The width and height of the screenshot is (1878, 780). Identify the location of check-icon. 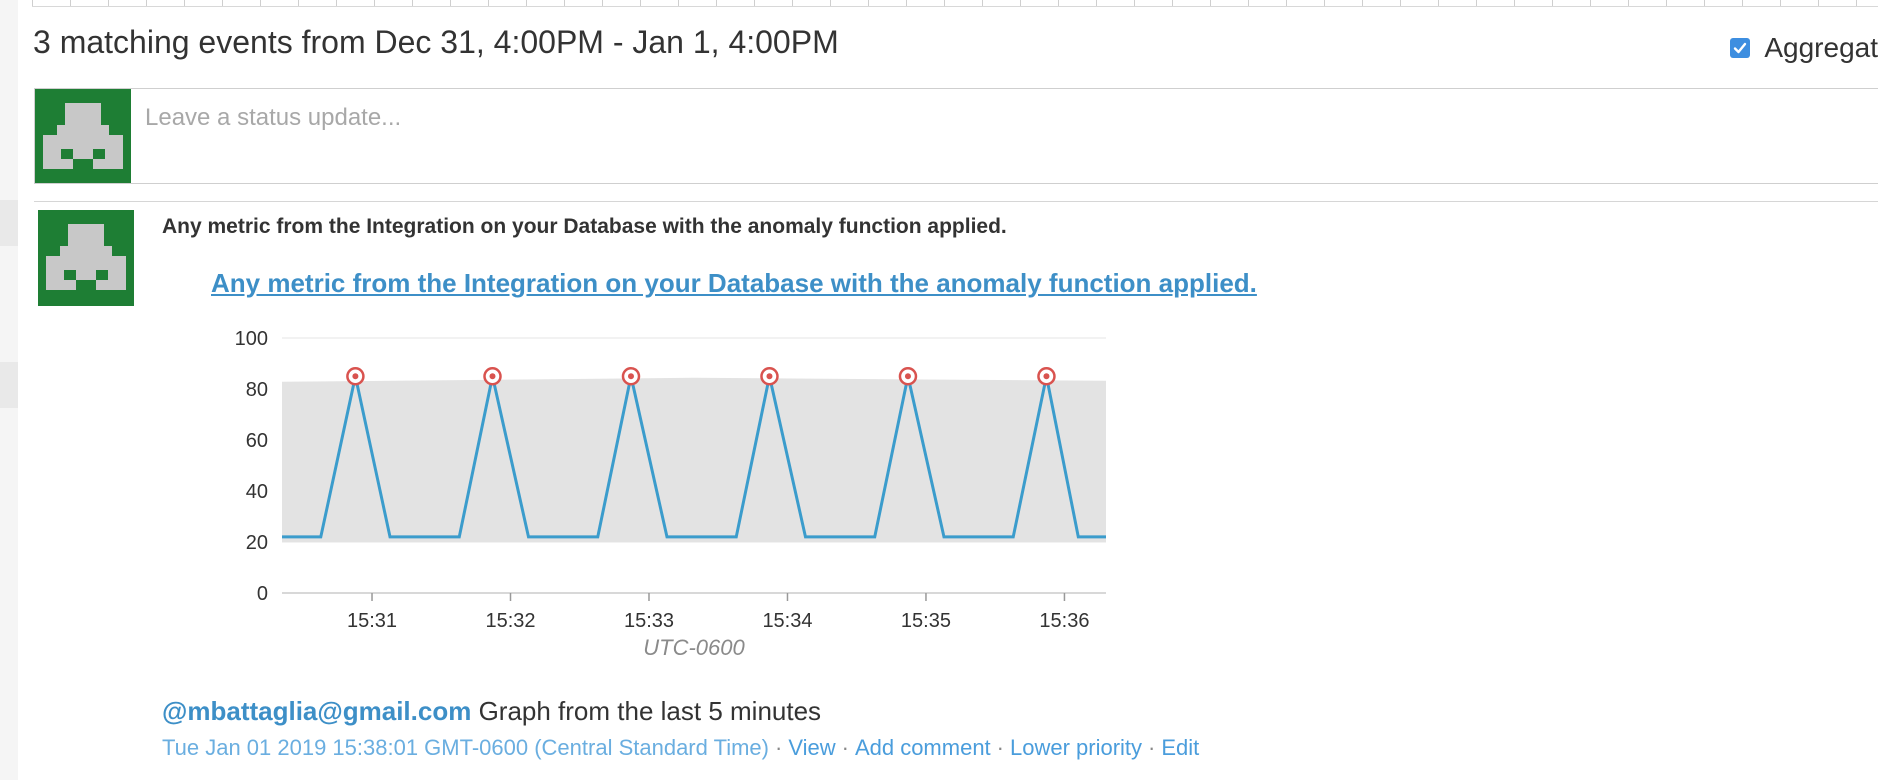
(1740, 48).